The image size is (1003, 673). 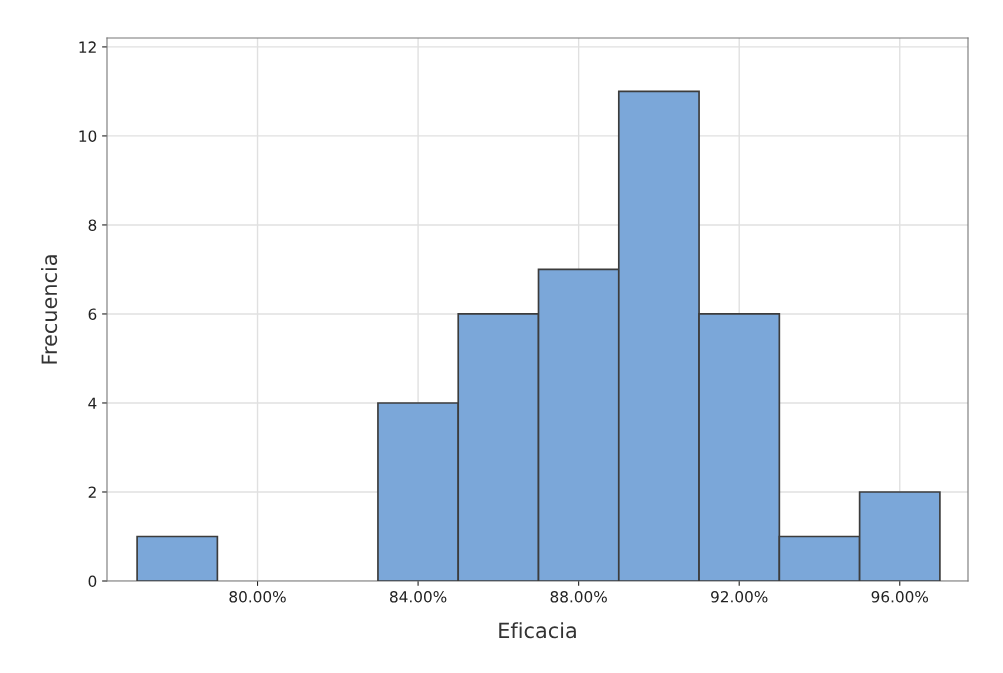 What do you see at coordinates (92, 225) in the screenshot?
I see `y-tick-label: 8` at bounding box center [92, 225].